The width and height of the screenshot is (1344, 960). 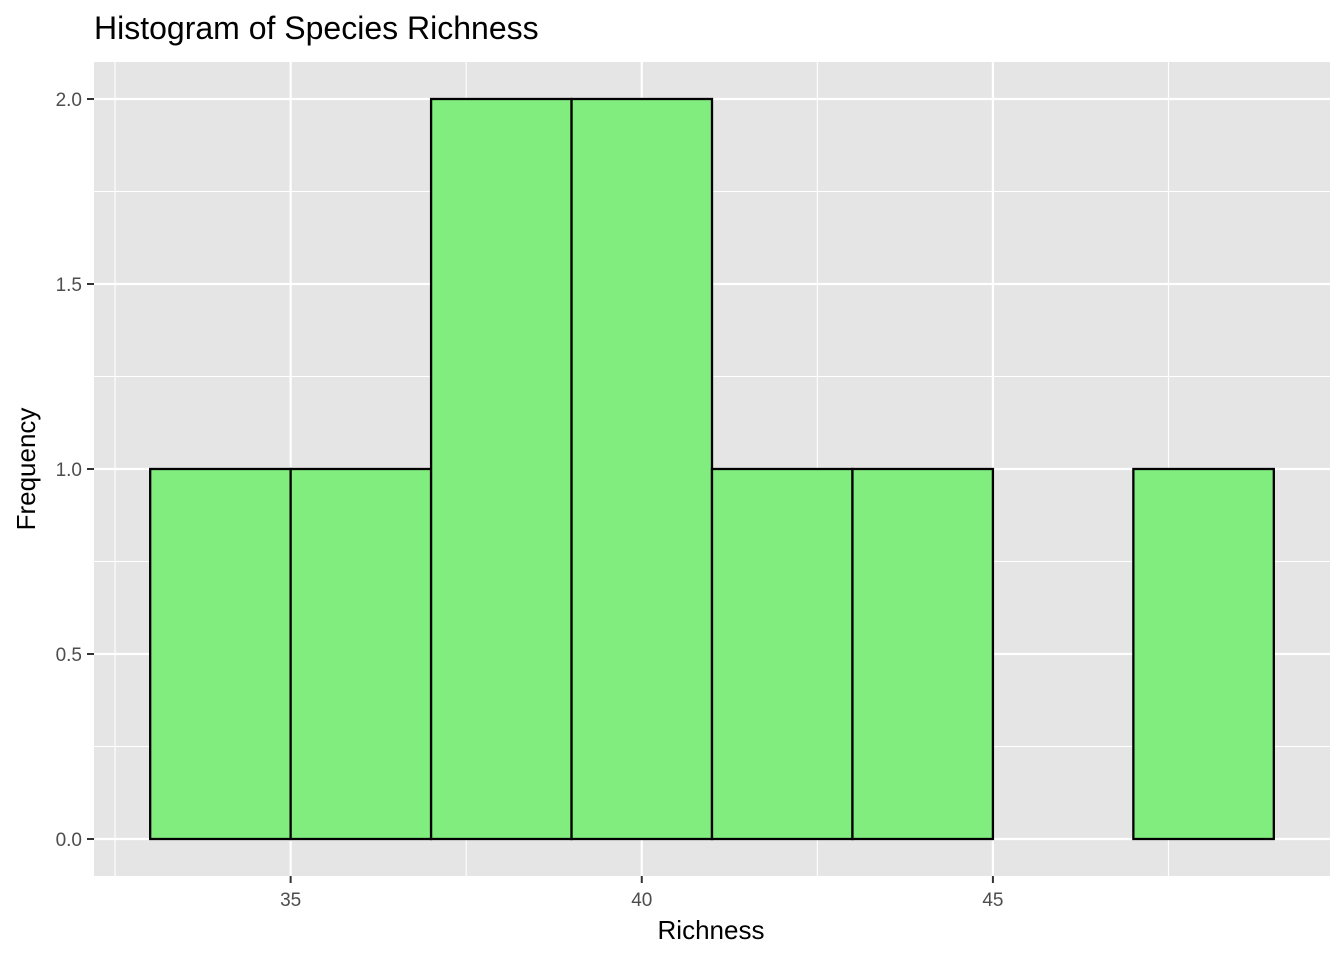 I want to click on x-tick-label: 45, so click(x=992, y=900).